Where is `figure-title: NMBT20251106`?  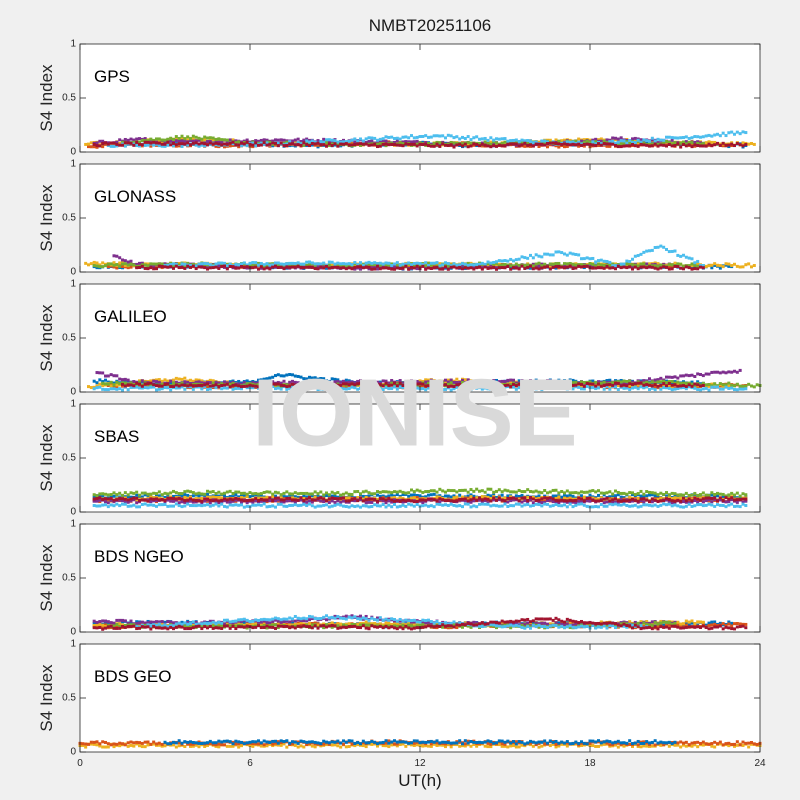 figure-title: NMBT20251106 is located at coordinates (430, 25).